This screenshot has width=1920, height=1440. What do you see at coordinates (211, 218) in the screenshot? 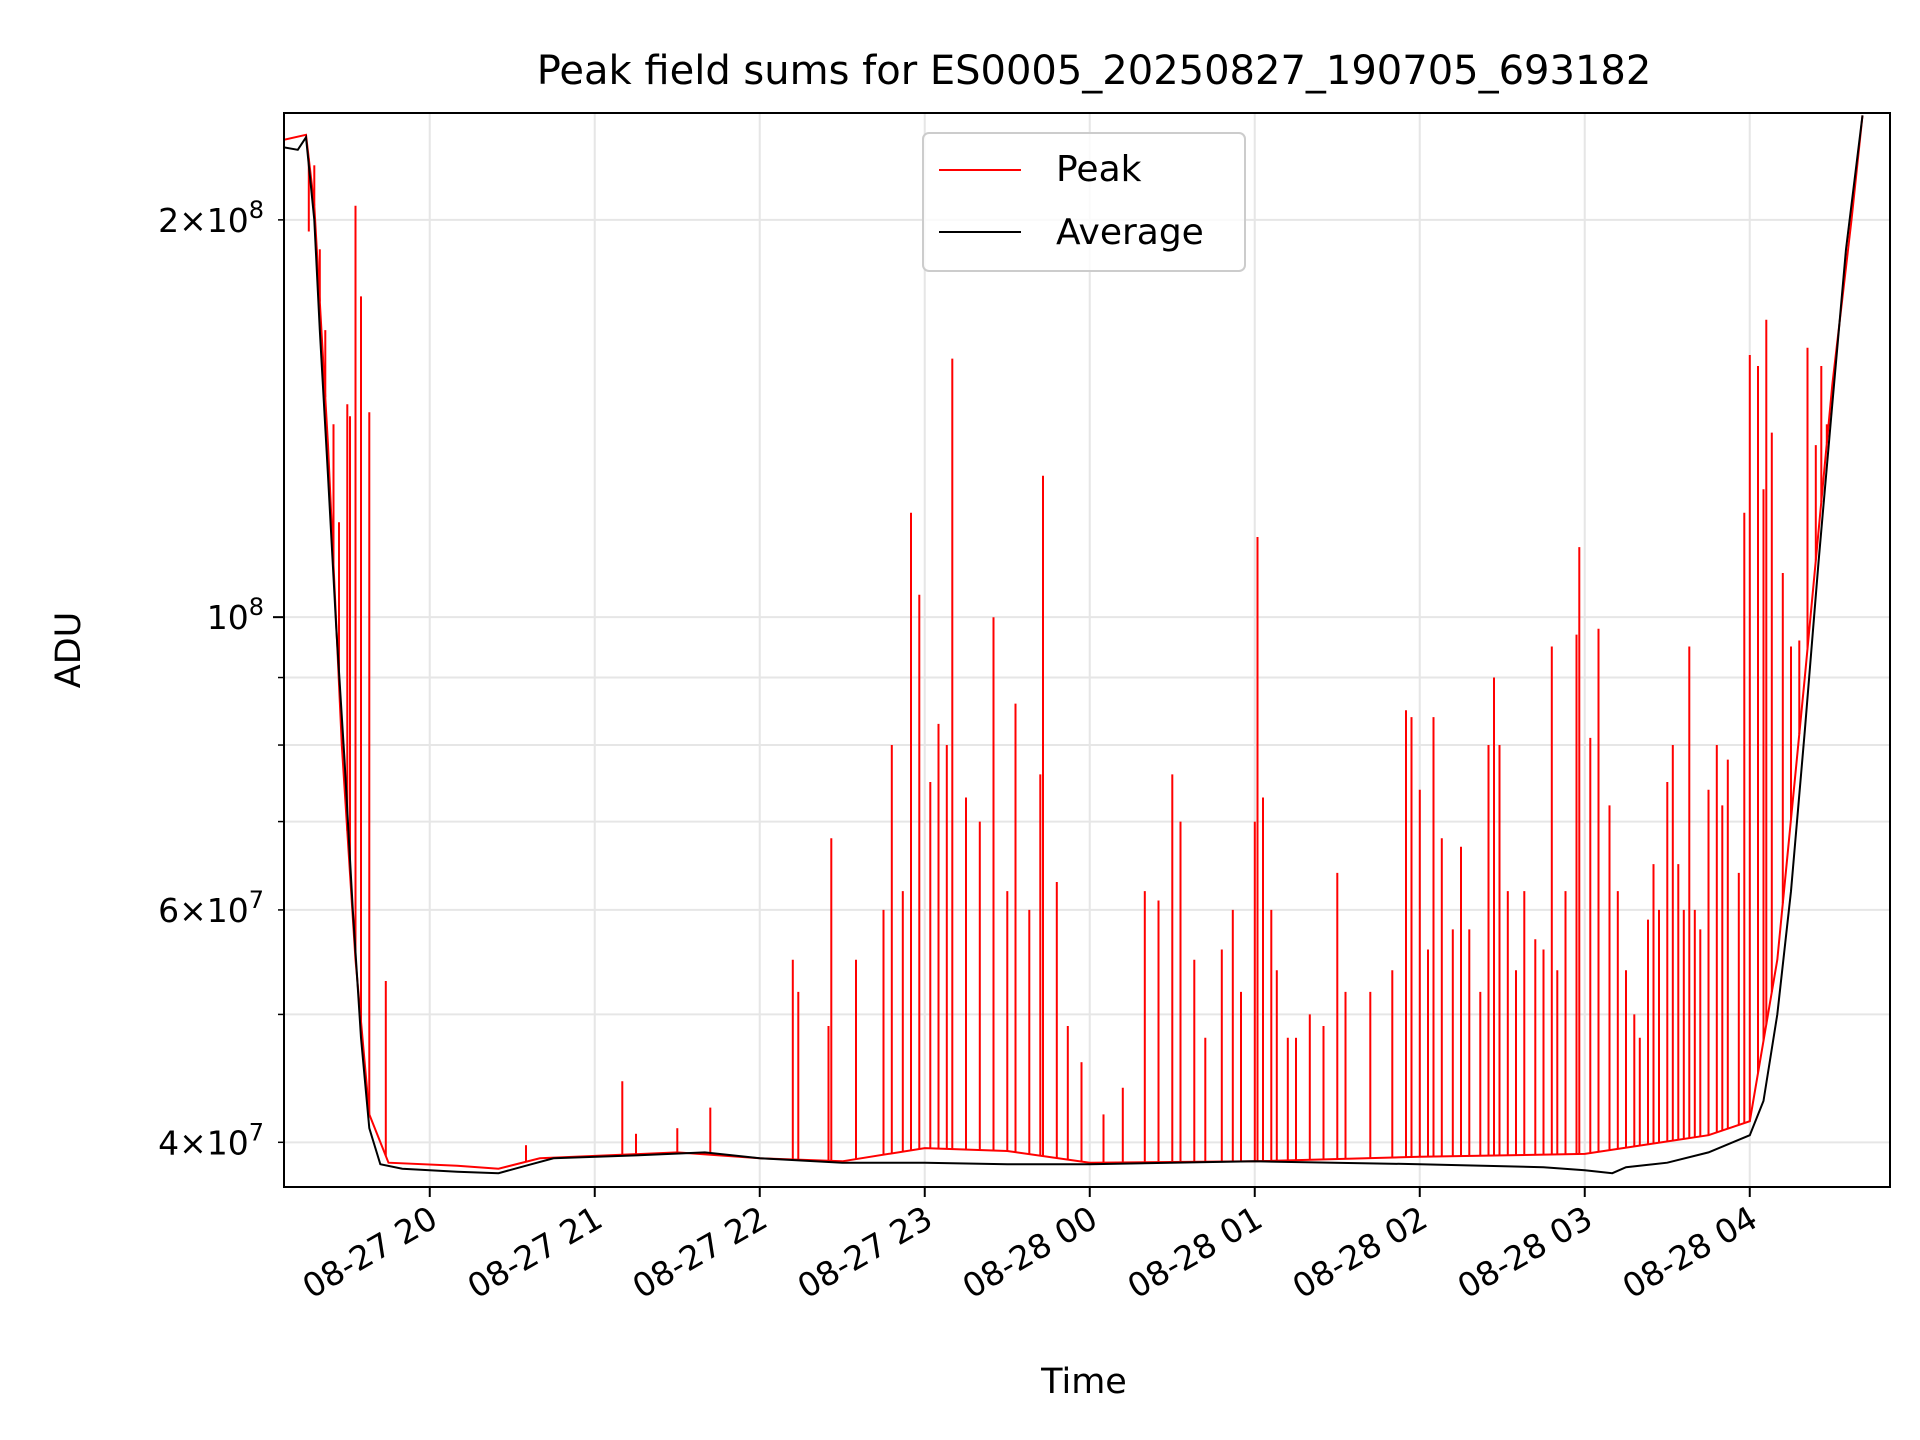
I see `y-tick-label: 2×108` at bounding box center [211, 218].